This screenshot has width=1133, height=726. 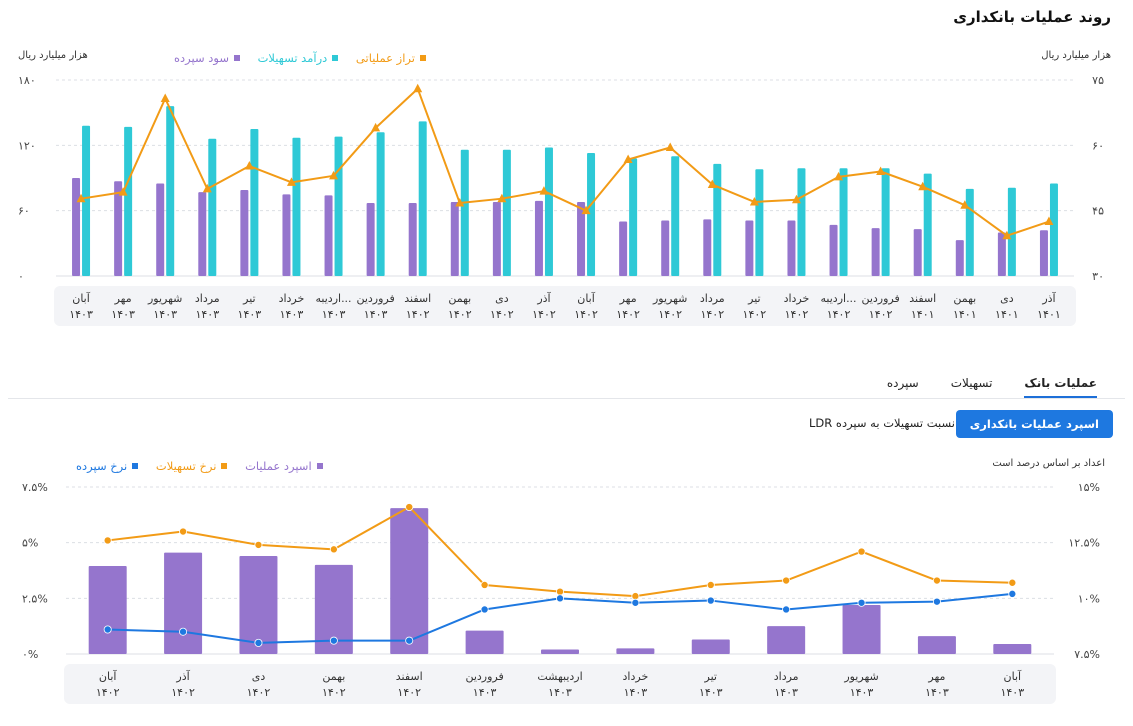 I want to click on legend-item: نرخ سپرده, so click(x=107, y=466).